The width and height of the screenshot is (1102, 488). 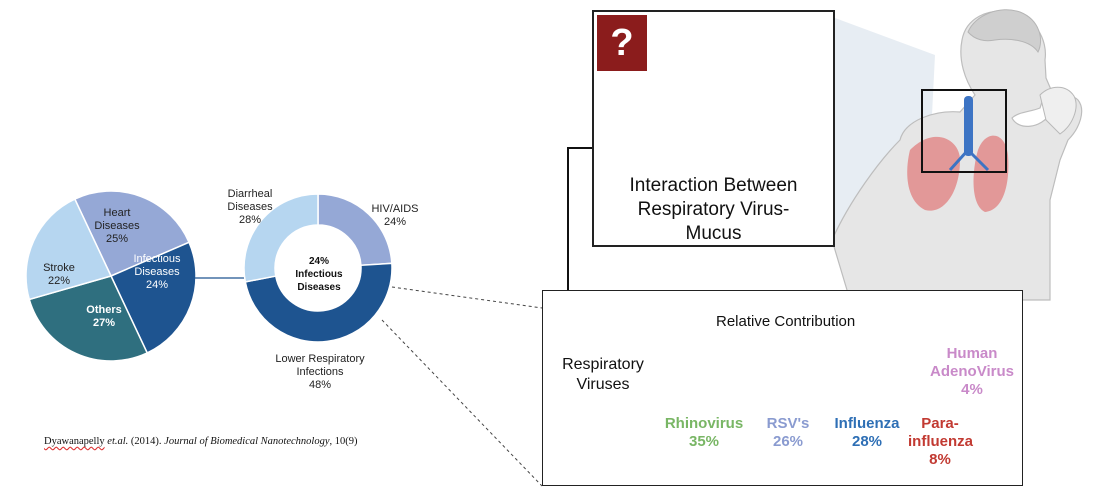 I want to click on bar-label-human-adenovirus: Human AdenoVirus 4%, so click(x=972, y=371).